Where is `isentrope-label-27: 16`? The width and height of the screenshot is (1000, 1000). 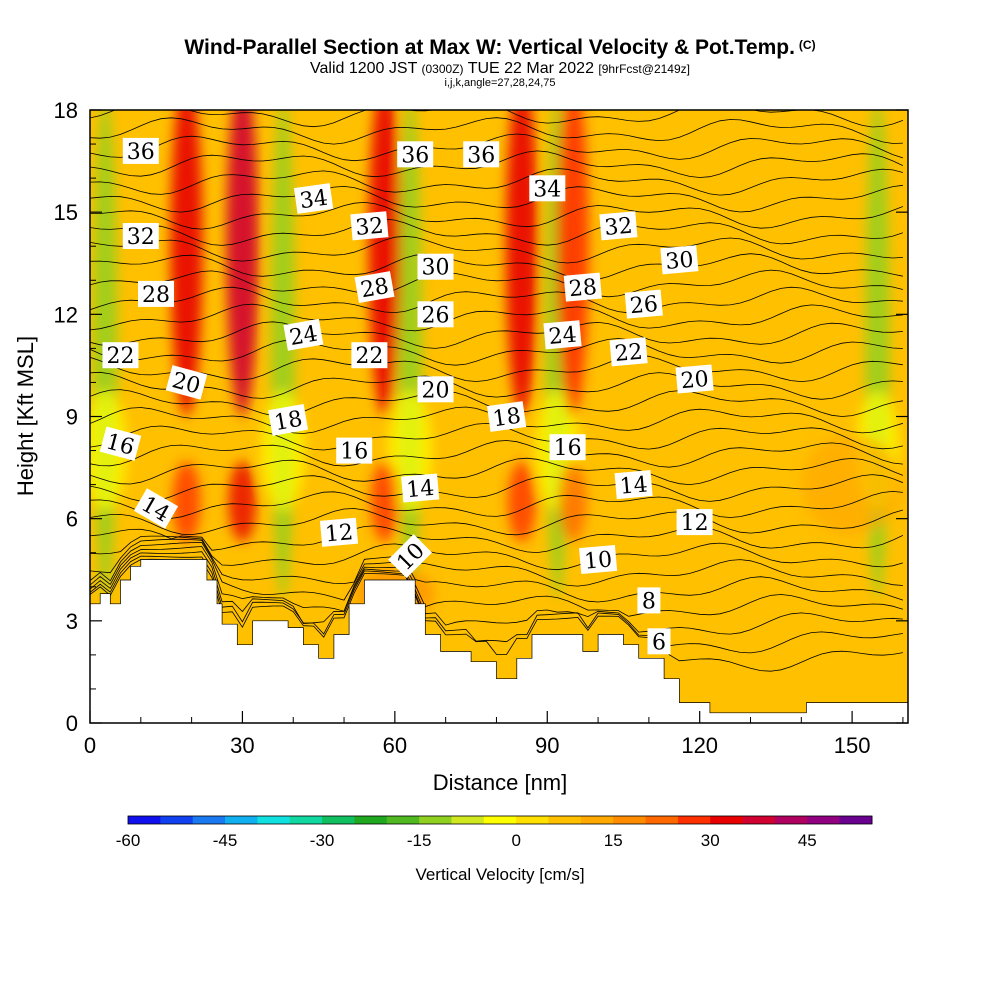
isentrope-label-27: 16 is located at coordinates (567, 447).